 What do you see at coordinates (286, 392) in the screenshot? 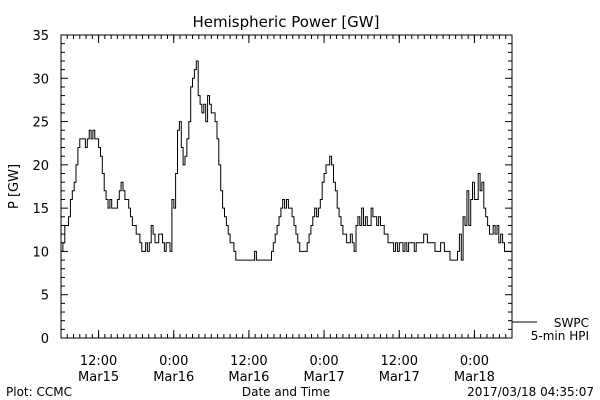
I see `x-axis-label: Date and Time` at bounding box center [286, 392].